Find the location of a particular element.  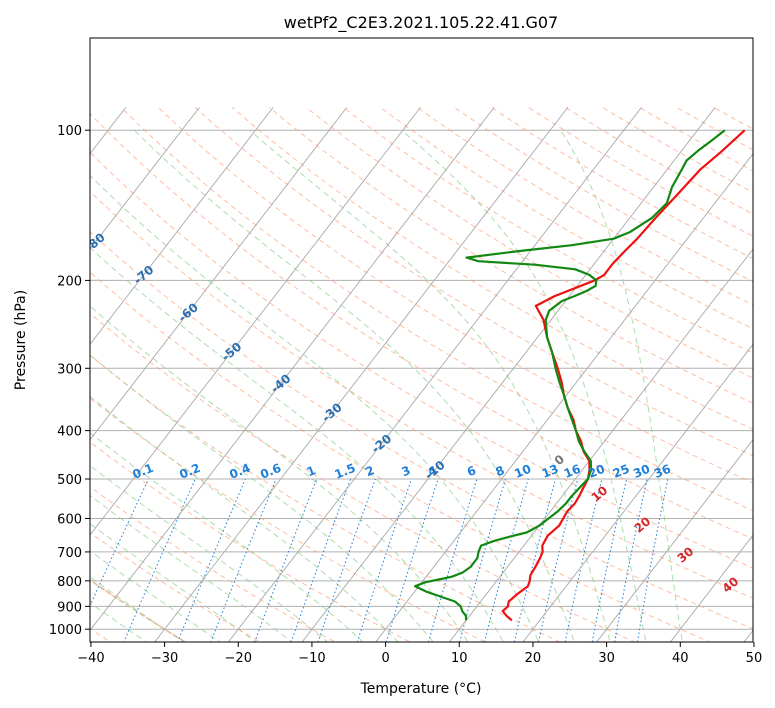

x-tick-label: 10 is located at coordinates (459, 658).